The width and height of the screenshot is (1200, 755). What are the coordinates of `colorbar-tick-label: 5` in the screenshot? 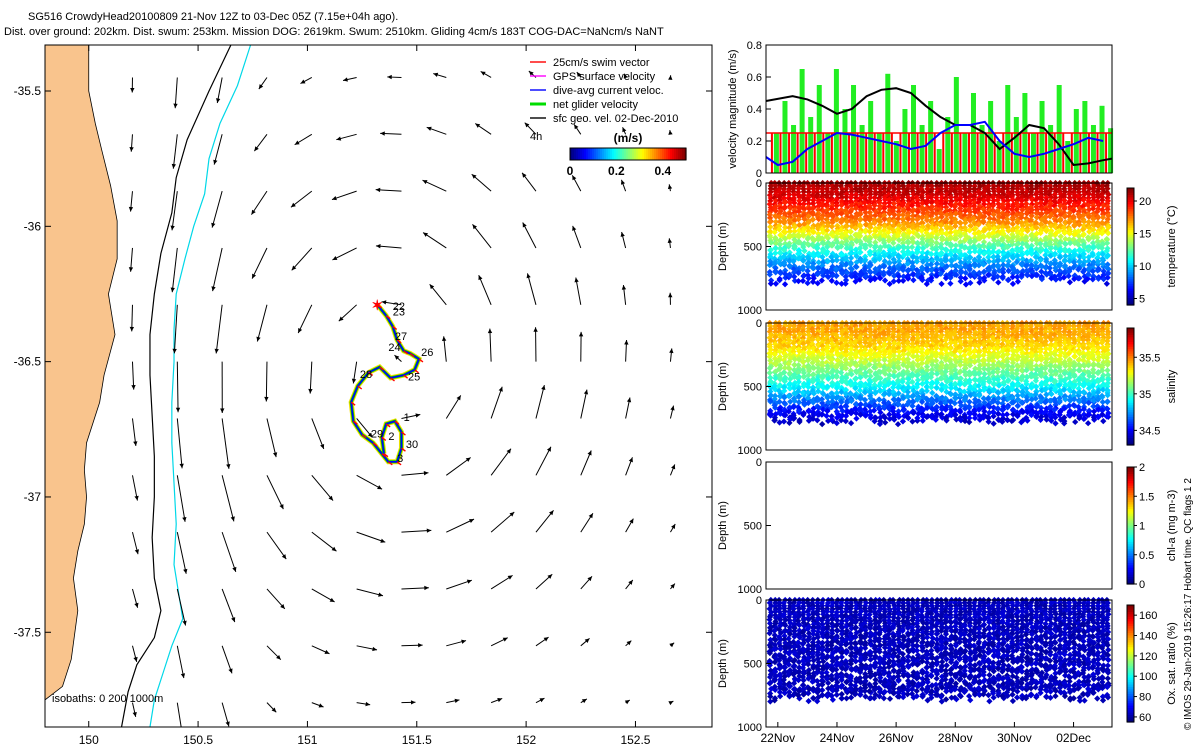 It's located at (1142, 300).